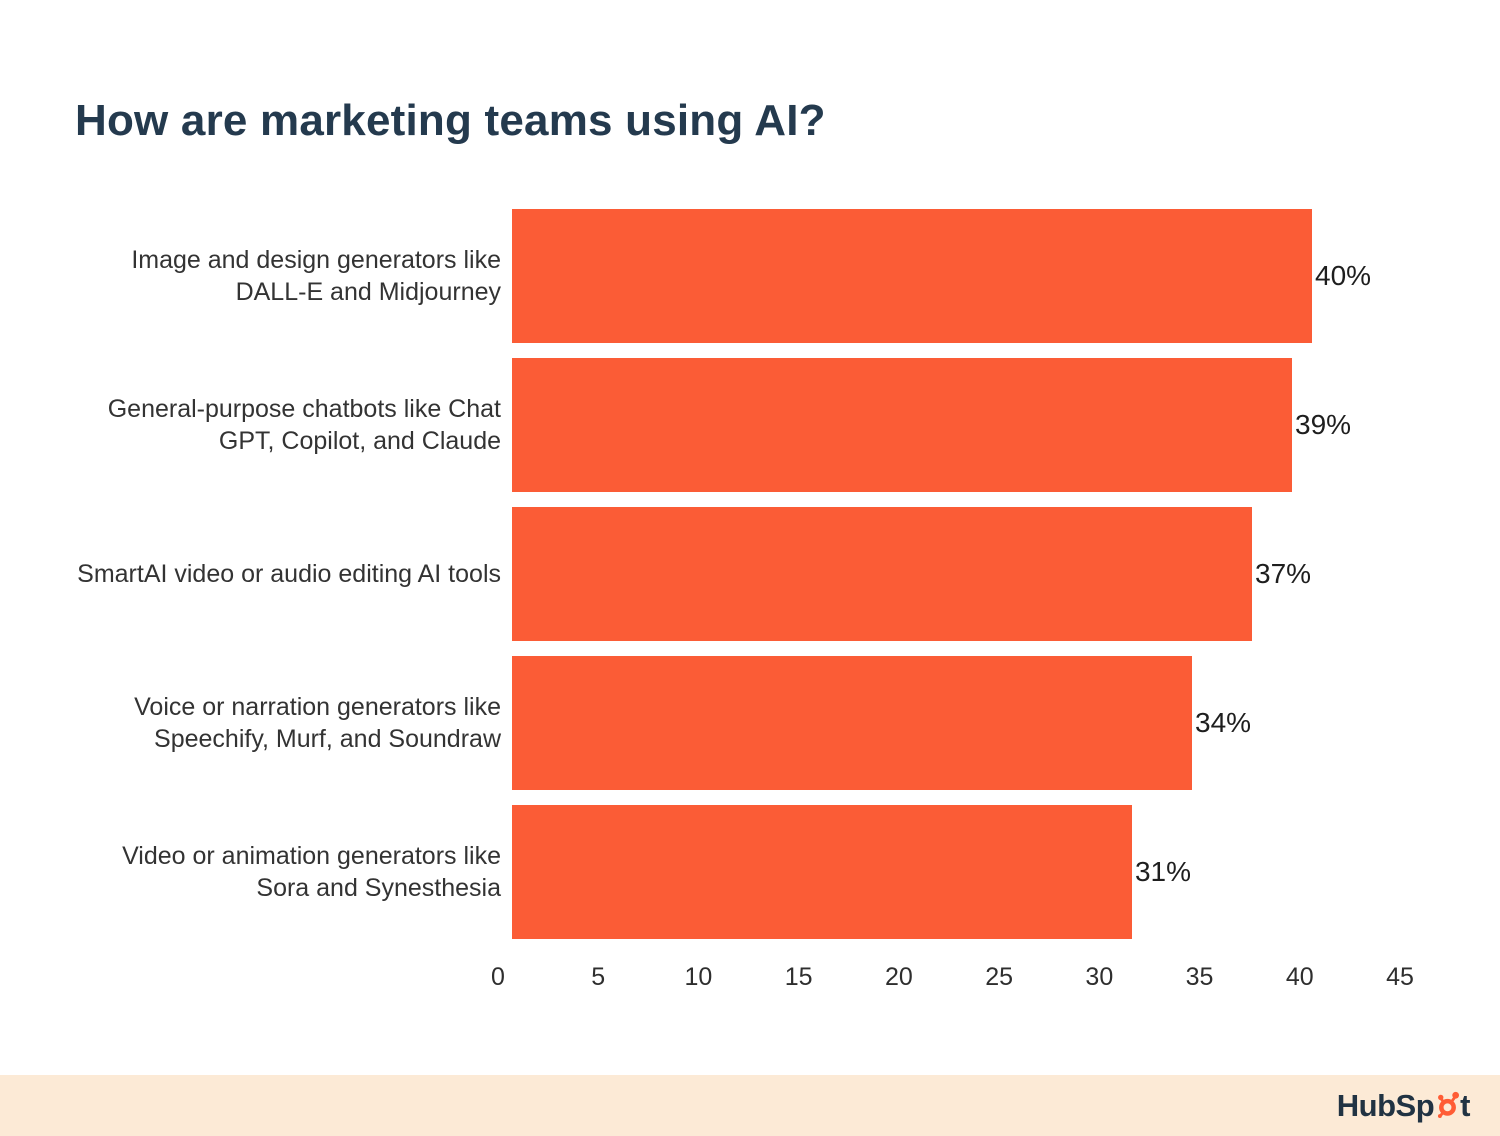  Describe the element at coordinates (1223, 722) in the screenshot. I see `value-label: 34%` at that location.